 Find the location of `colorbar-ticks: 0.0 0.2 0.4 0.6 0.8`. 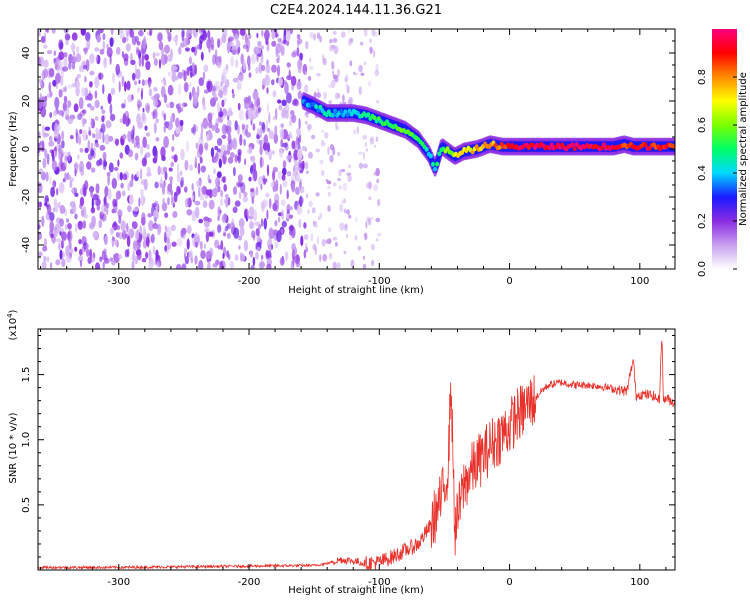

colorbar-ticks: 0.0 0.2 0.4 0.6 0.8 is located at coordinates (717, 173).